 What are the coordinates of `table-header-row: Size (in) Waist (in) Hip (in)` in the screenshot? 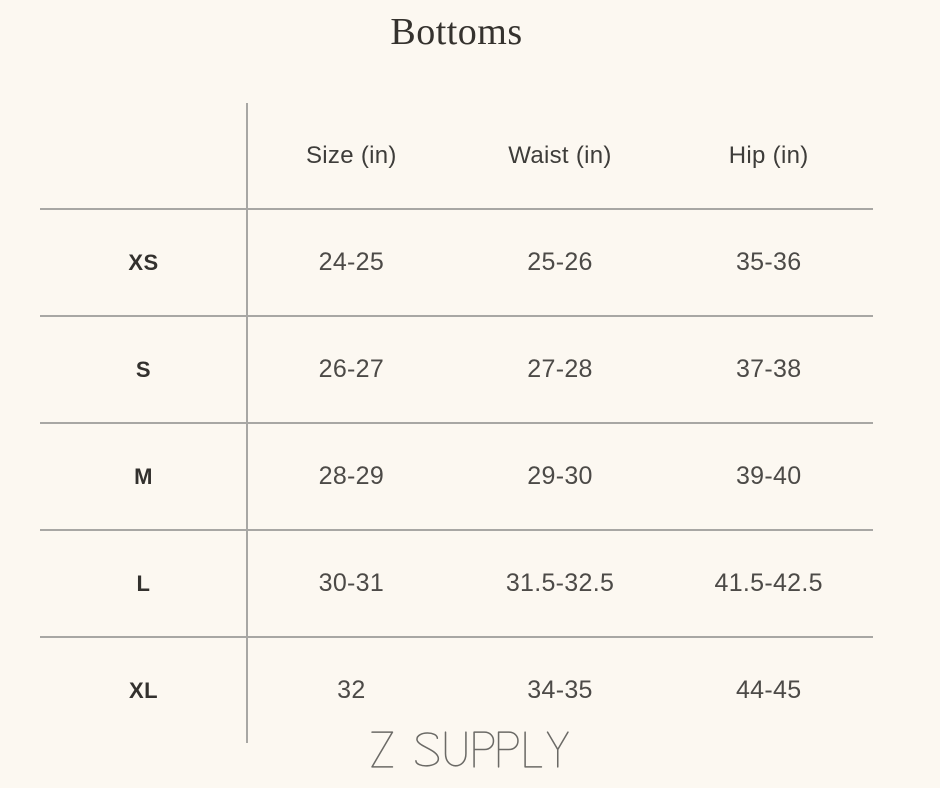 It's located at (456, 155).